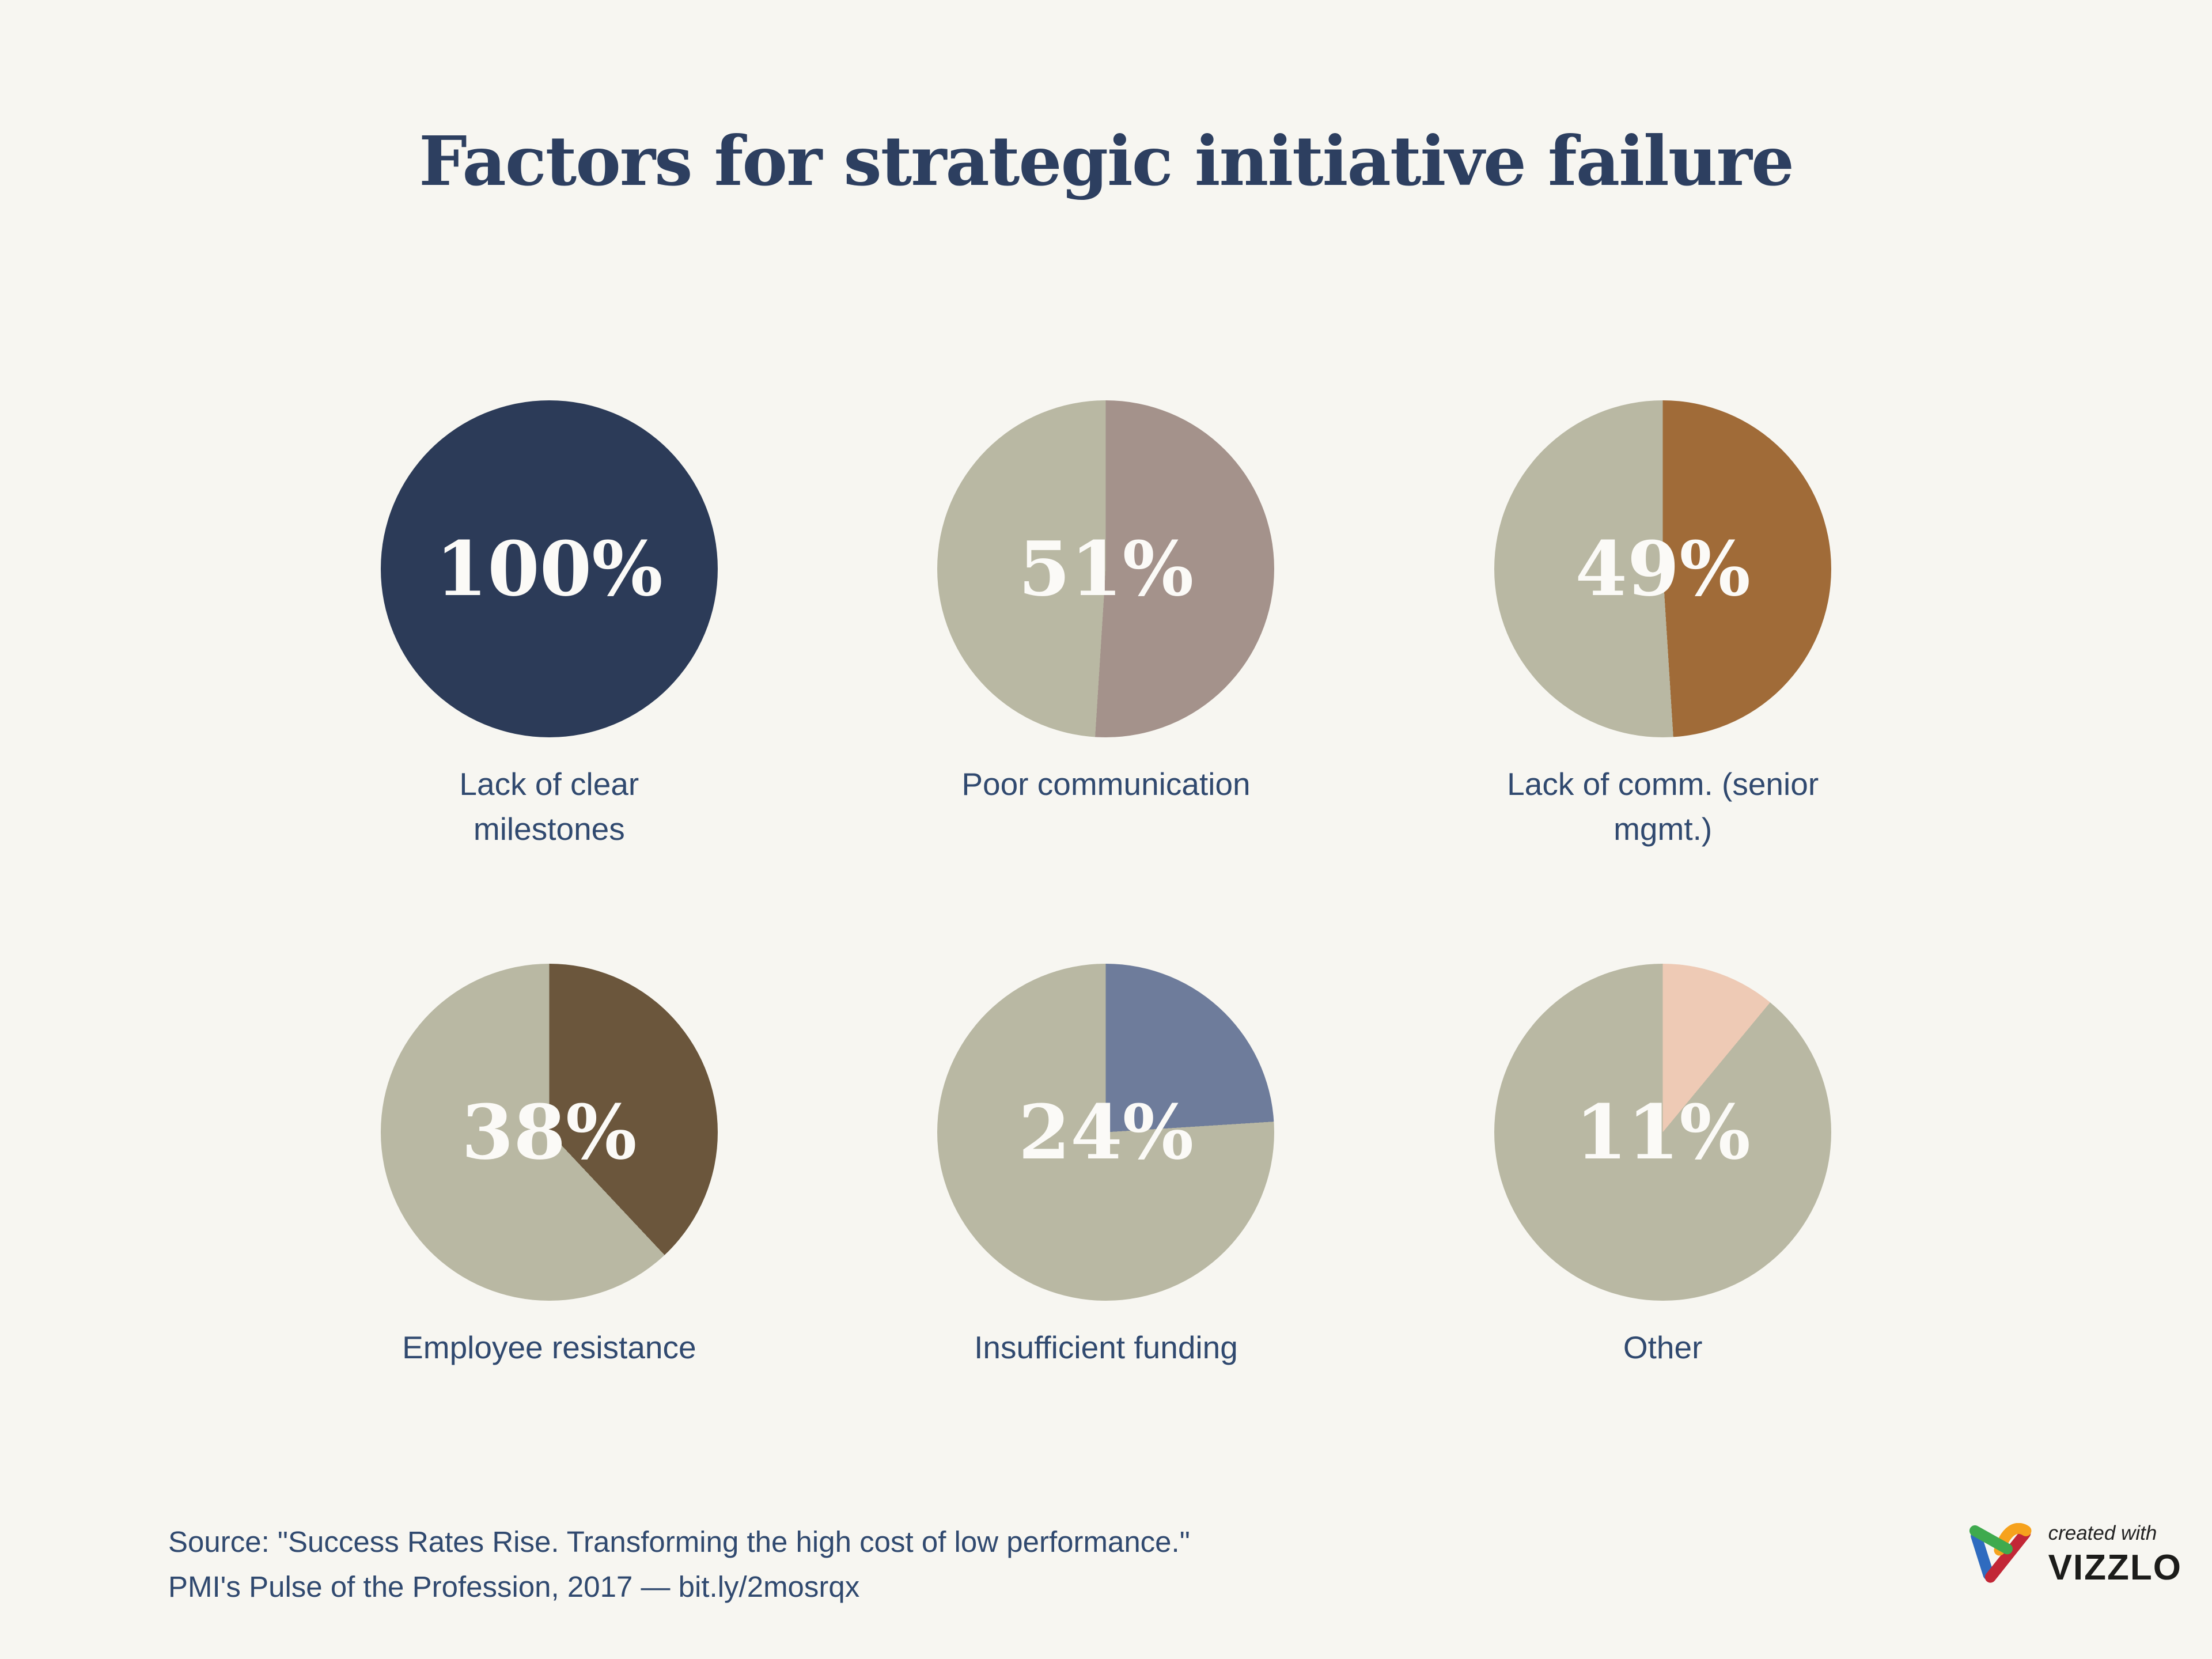 The height and width of the screenshot is (1659, 2212). What do you see at coordinates (1106, 784) in the screenshot?
I see `pie-category-label: Poor communication` at bounding box center [1106, 784].